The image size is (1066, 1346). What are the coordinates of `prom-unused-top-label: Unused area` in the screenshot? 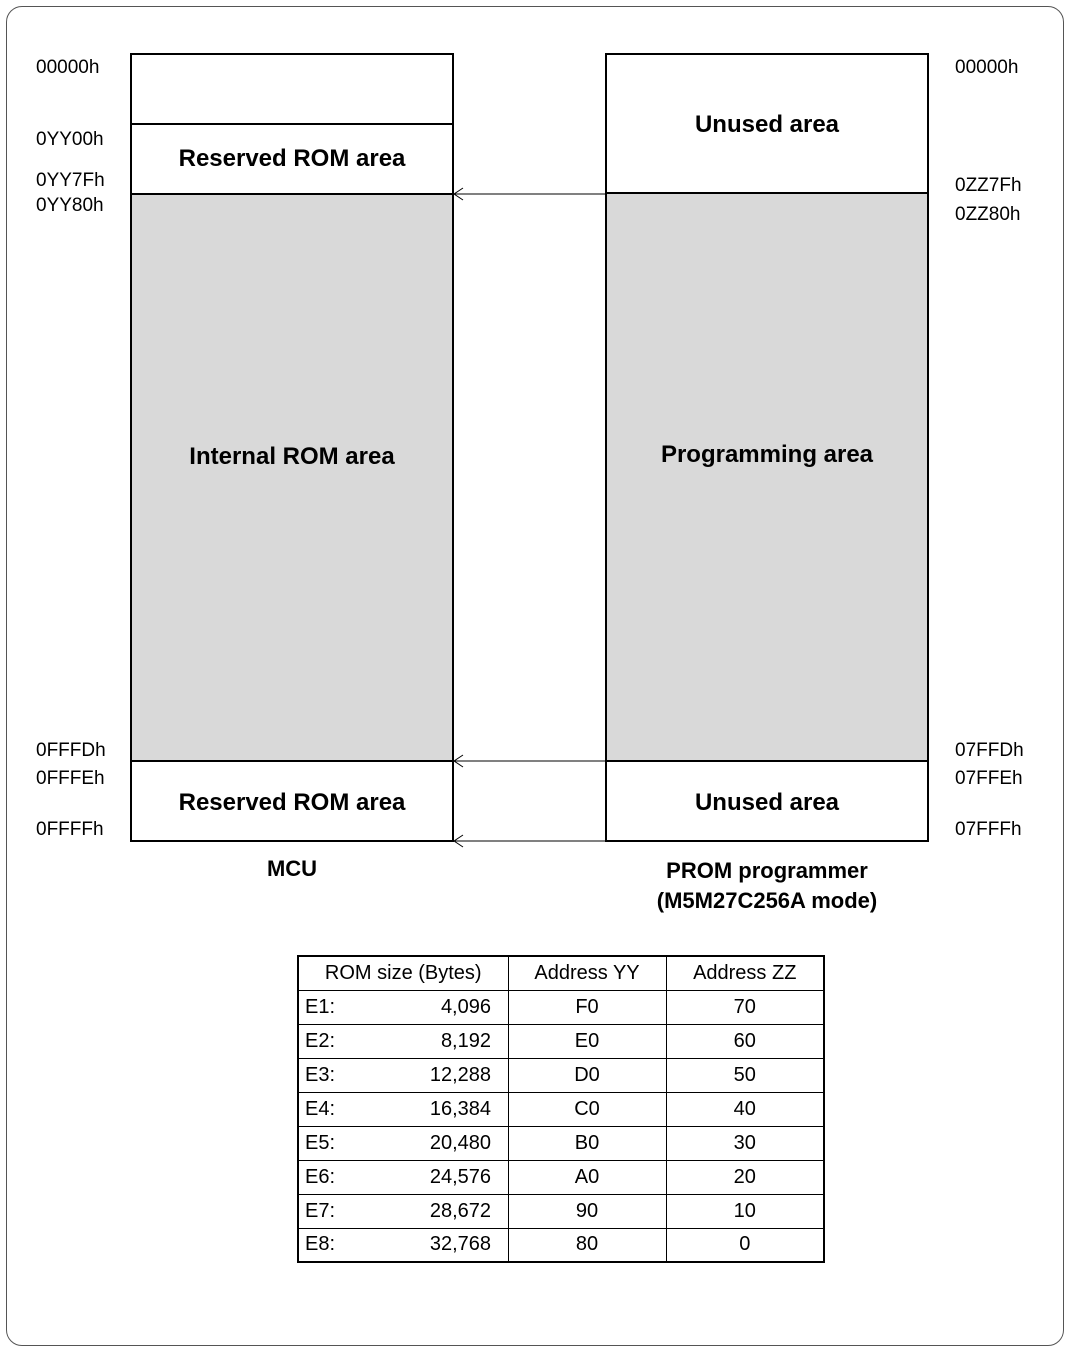 It's located at (767, 124).